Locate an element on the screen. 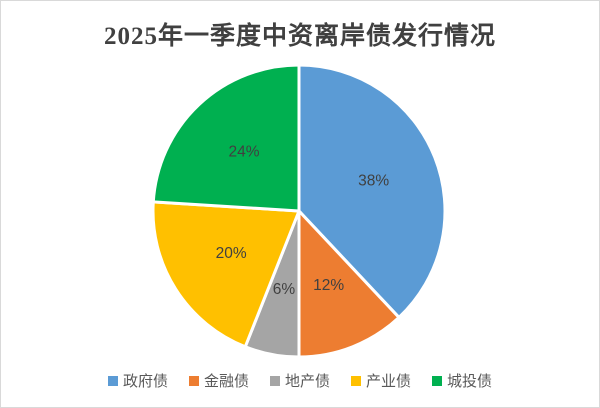  slice-data-label: 6% is located at coordinates (284, 289).